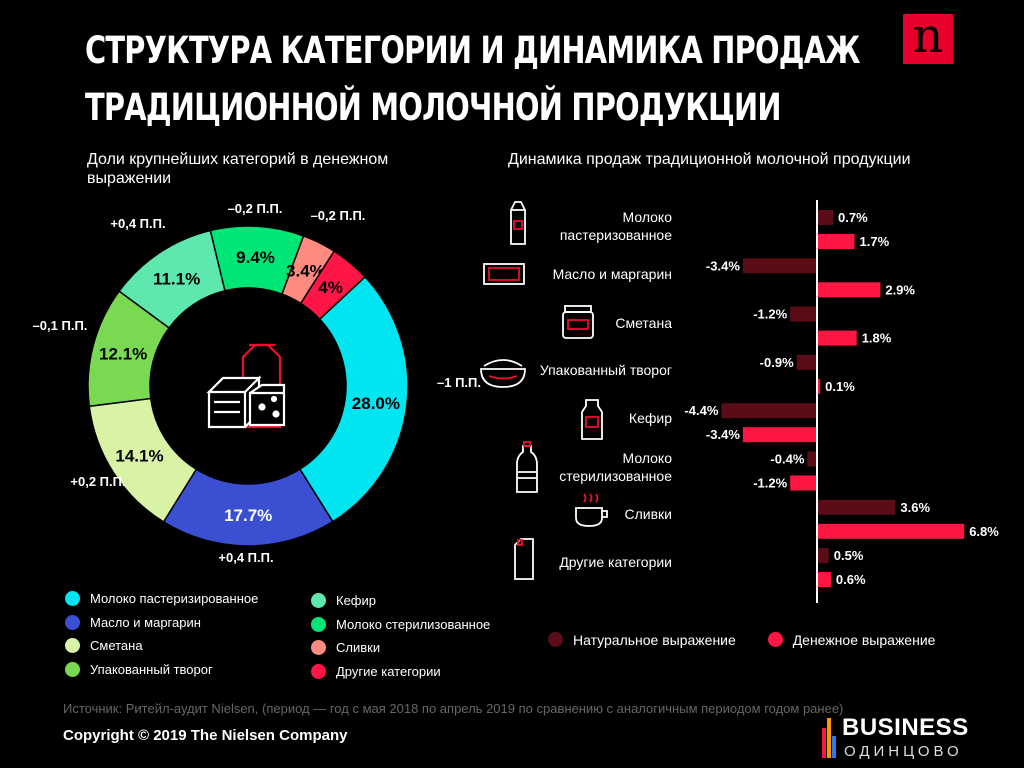 Image resolution: width=1024 pixels, height=768 pixels. I want to click on legend-label: Сметана, so click(116, 646).